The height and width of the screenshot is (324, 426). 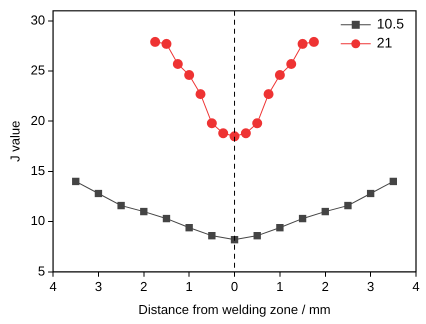 I want to click on y-tick-label: 30, so click(x=38, y=20).